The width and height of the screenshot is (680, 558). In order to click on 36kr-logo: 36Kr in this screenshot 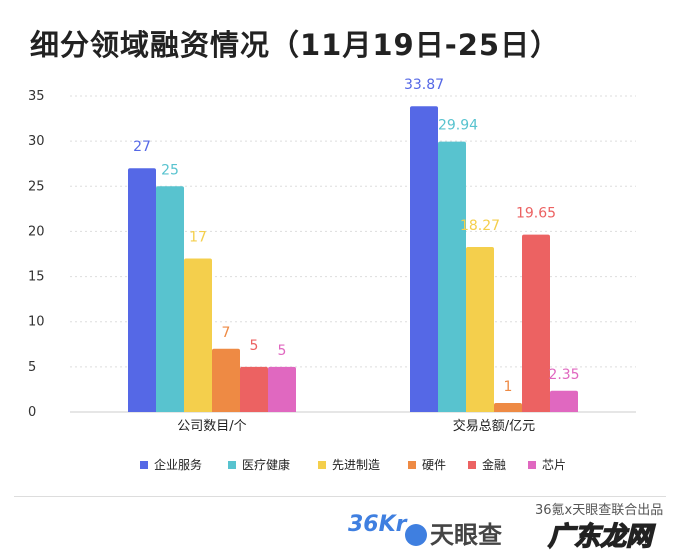, I will do `click(377, 524)`.